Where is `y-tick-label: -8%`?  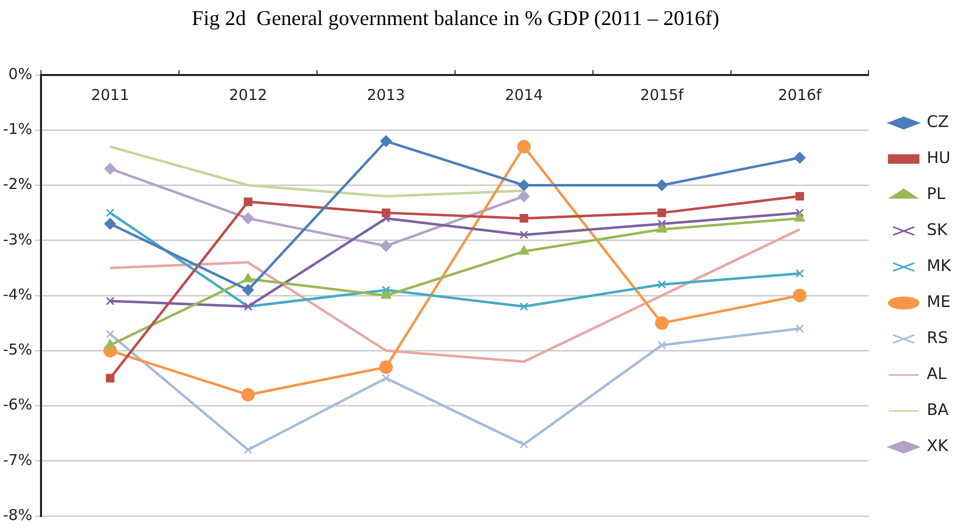 y-tick-label: -8% is located at coordinates (17, 515).